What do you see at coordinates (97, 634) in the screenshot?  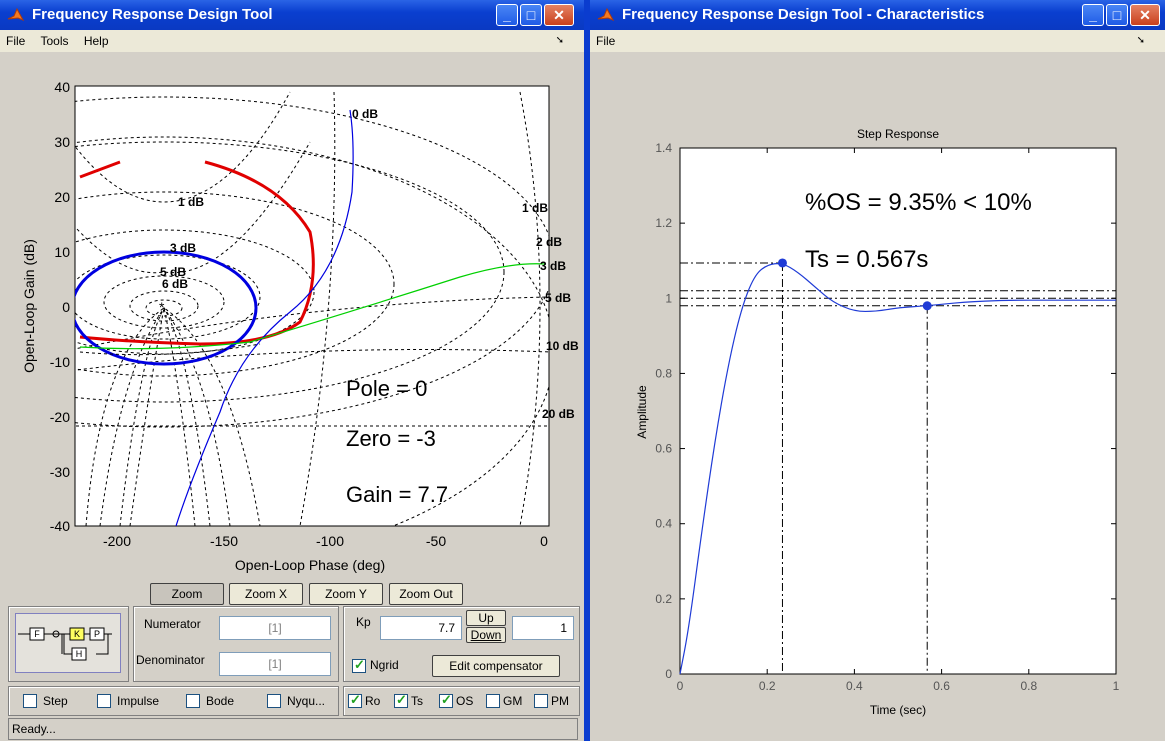 I see `block-p-label: P` at bounding box center [97, 634].